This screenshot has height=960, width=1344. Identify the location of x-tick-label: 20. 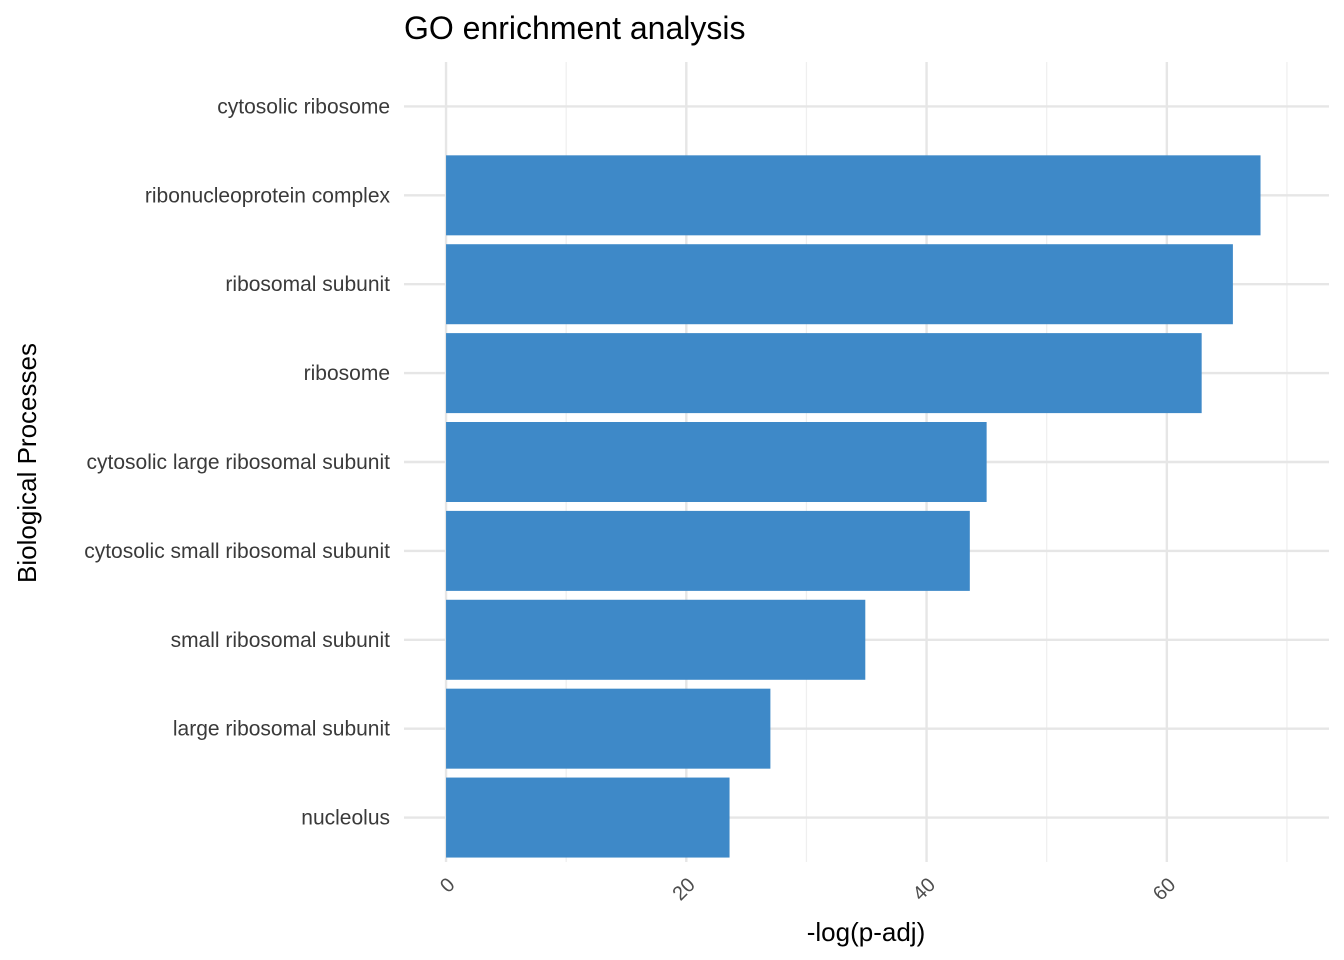
(683, 889).